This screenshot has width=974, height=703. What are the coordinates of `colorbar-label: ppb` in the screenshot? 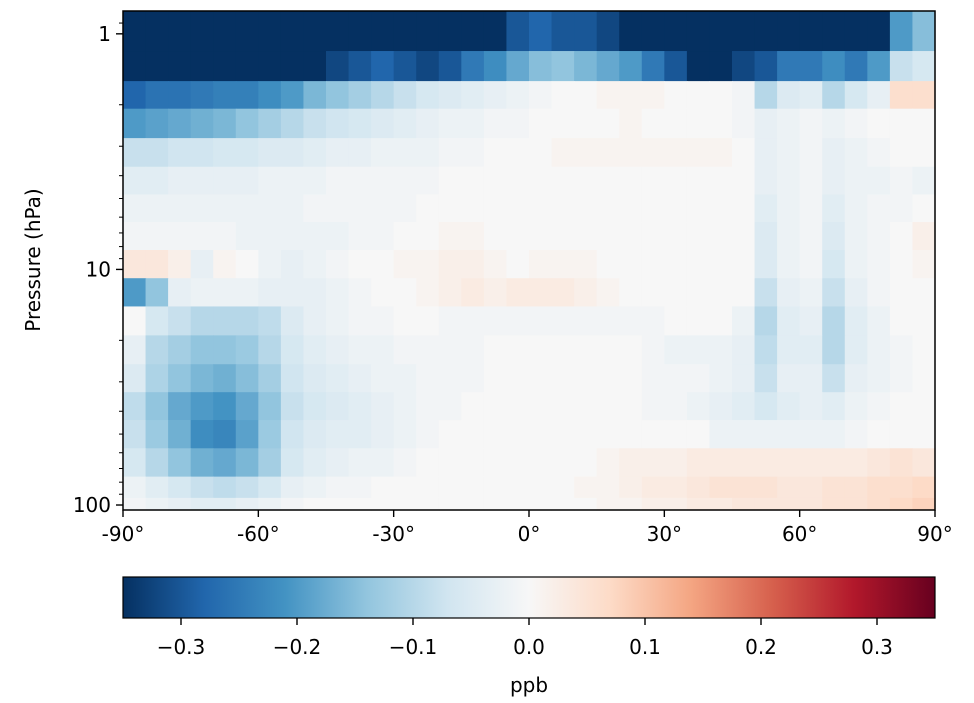 It's located at (529, 685).